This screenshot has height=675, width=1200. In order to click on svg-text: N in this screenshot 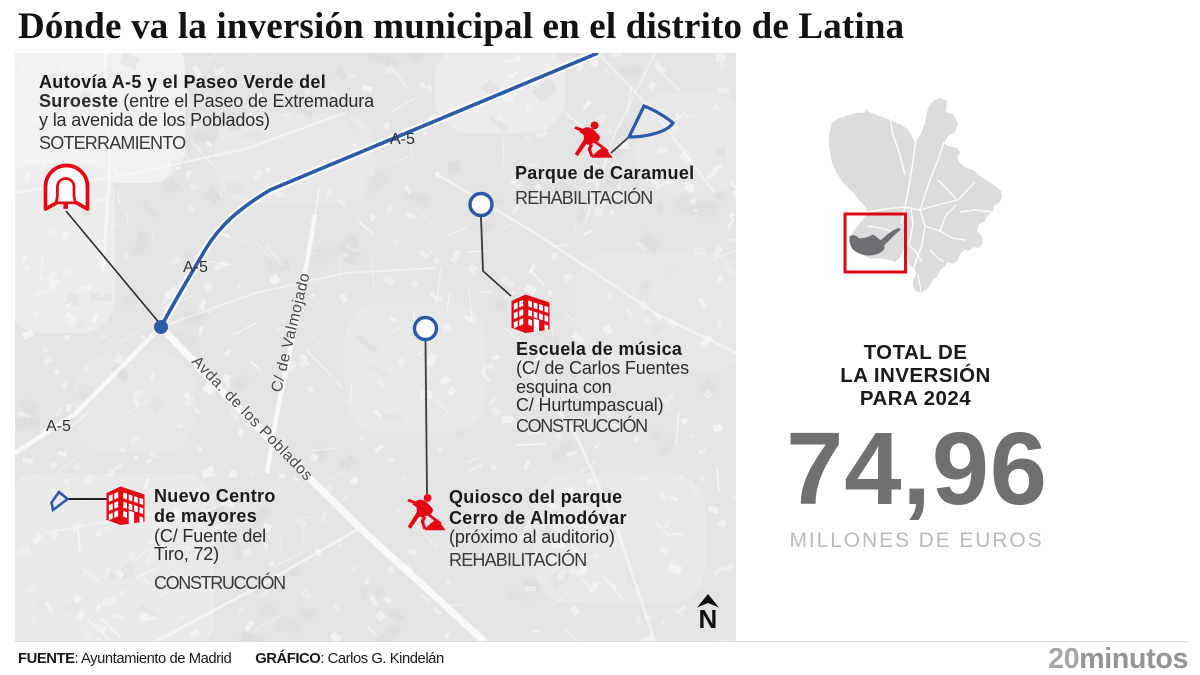, I will do `click(708, 619)`.